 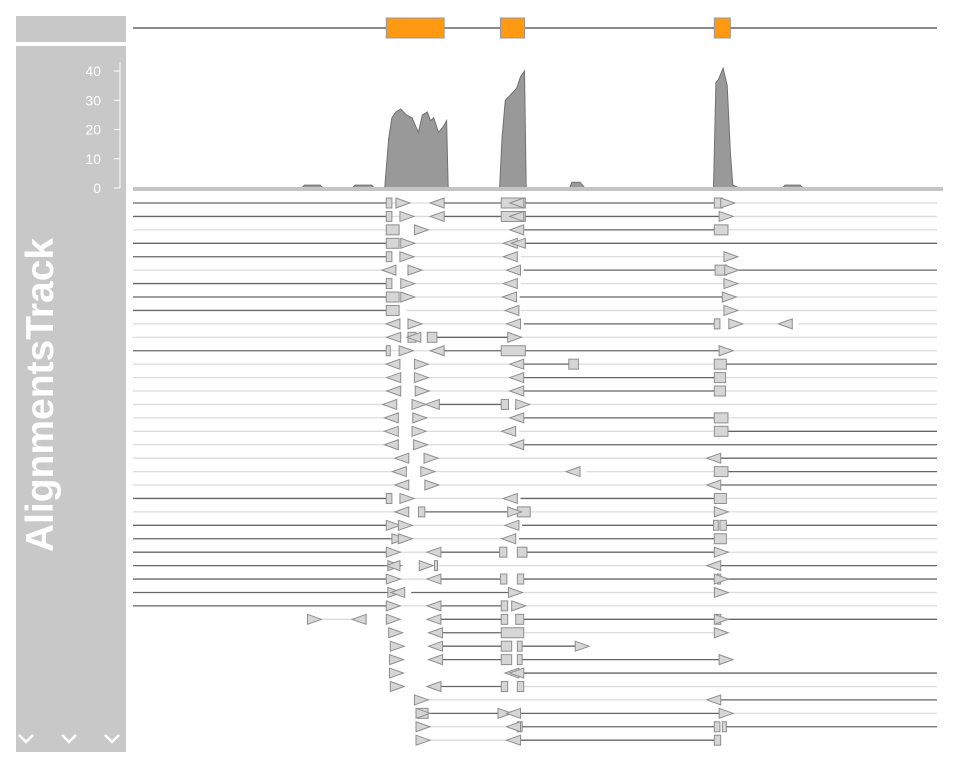 I want to click on coverage-axis: 0 10 20 30 40, so click(x=103, y=129).